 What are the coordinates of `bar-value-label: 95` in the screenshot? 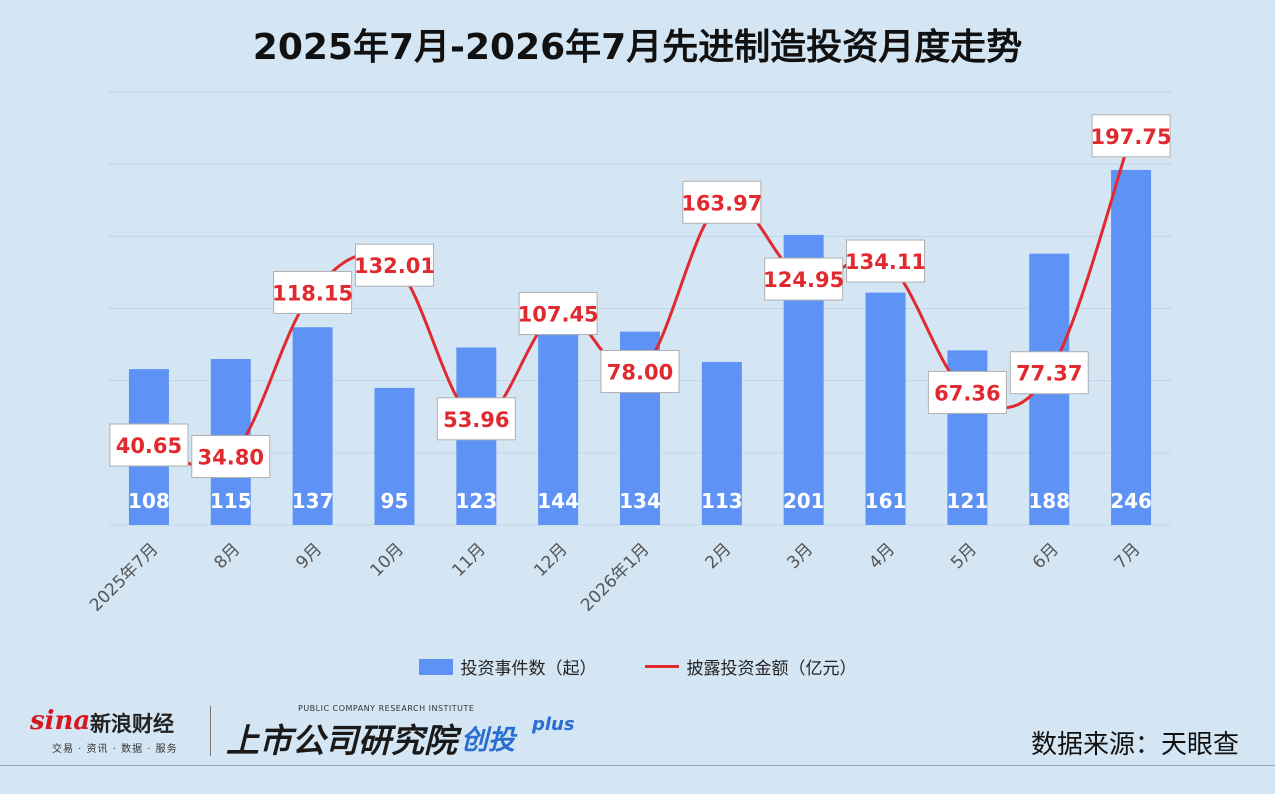 It's located at (395, 501).